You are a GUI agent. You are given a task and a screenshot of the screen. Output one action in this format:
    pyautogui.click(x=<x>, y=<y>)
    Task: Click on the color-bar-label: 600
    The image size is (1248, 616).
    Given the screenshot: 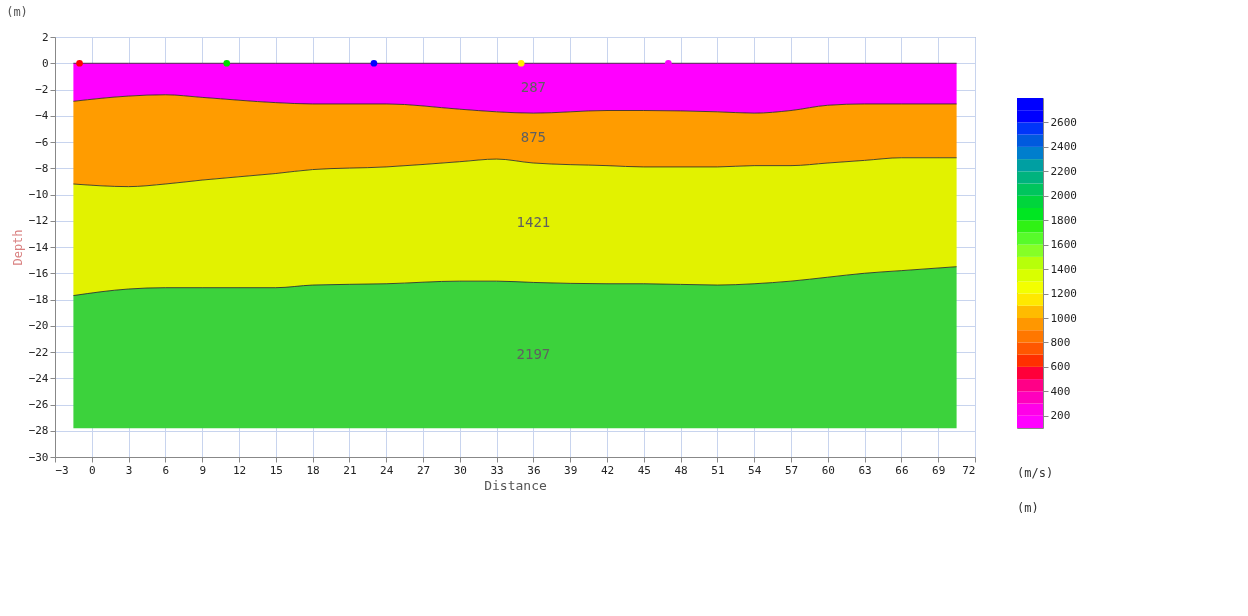 What is the action you would take?
    pyautogui.click(x=1060, y=367)
    